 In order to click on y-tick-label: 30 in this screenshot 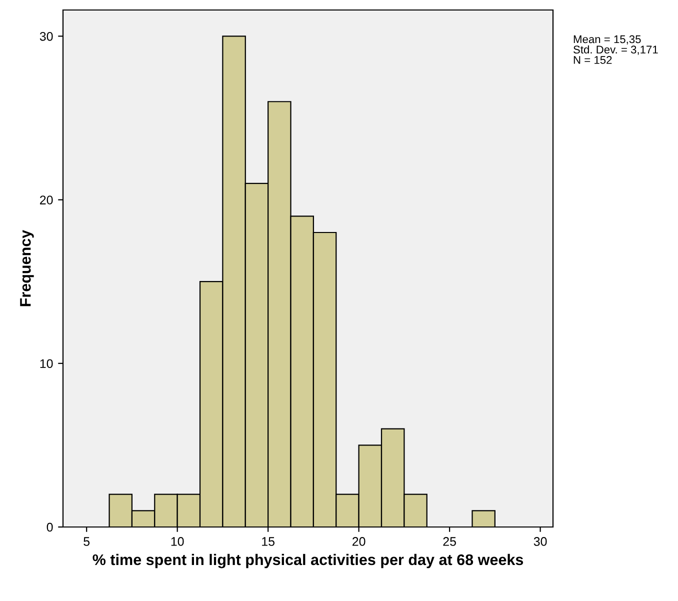, I will do `click(46, 36)`.